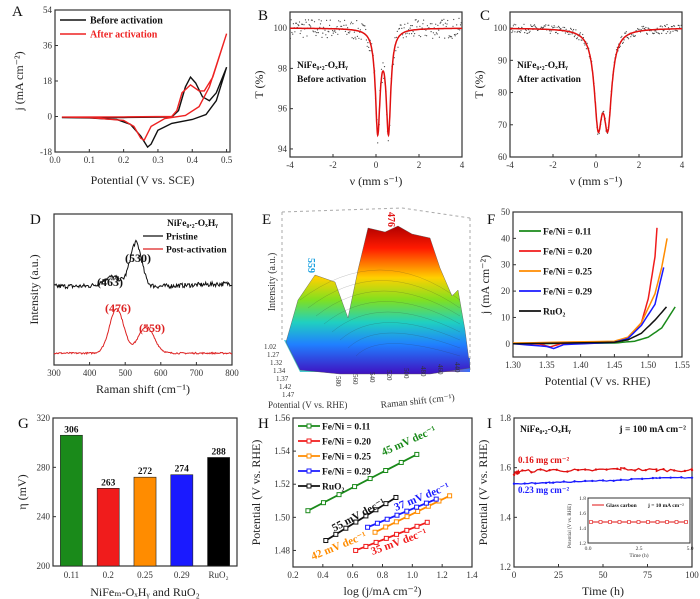  What do you see at coordinates (542, 66) in the screenshot?
I see `sample-label: NiFe₀.₂-OₓHᵧ` at bounding box center [542, 66].